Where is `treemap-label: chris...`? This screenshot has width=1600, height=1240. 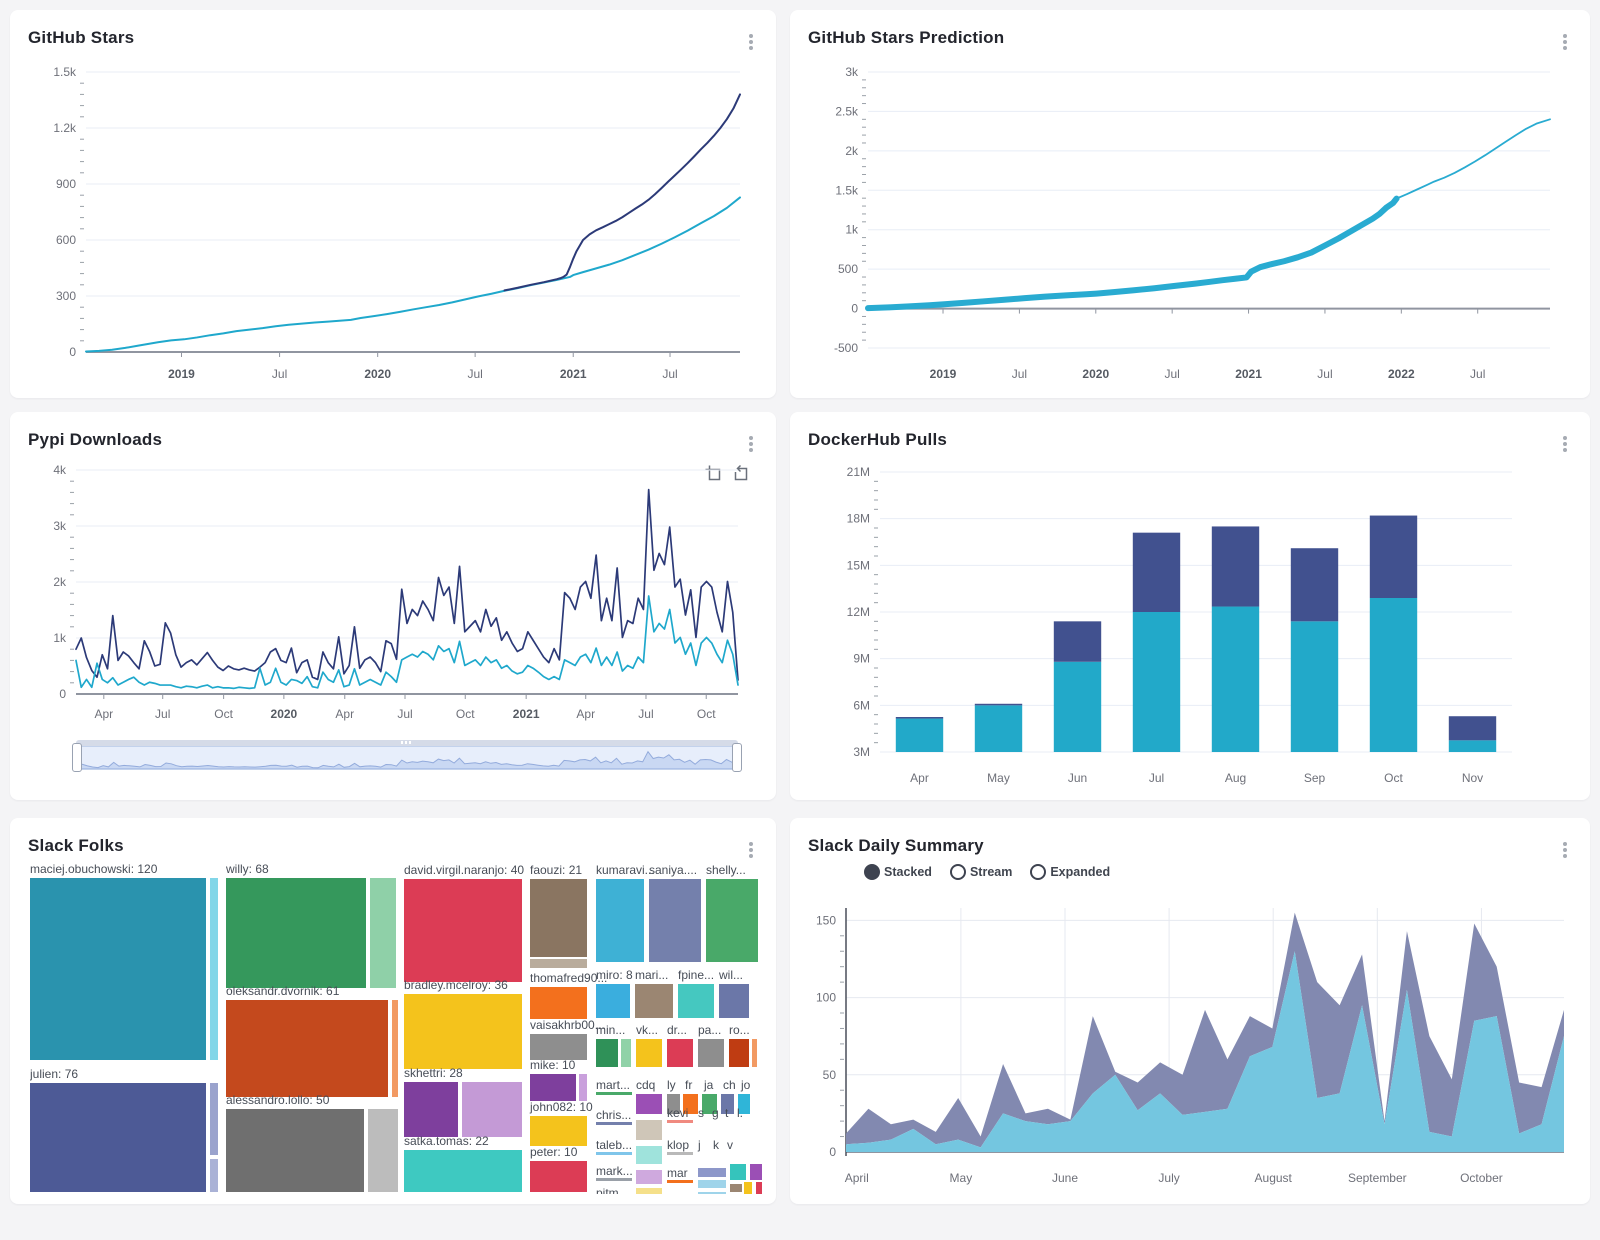 treemap-label: chris... is located at coordinates (614, 1115).